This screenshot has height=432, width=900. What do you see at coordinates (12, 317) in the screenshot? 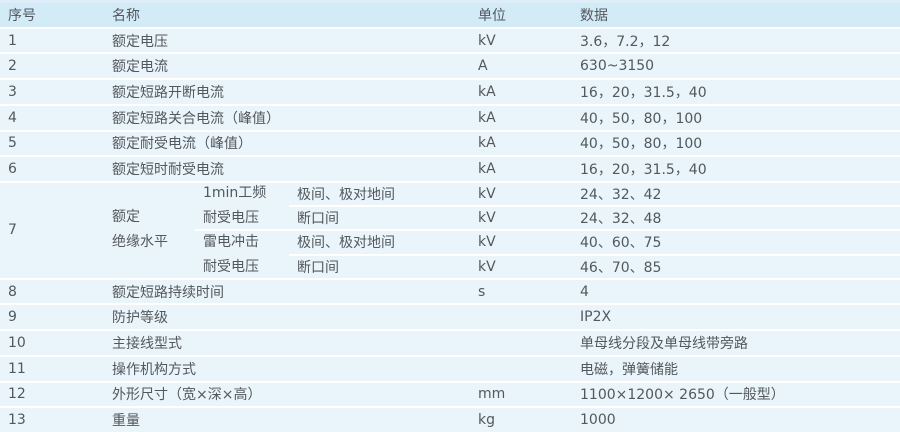
I see `serial-cell: 9` at bounding box center [12, 317].